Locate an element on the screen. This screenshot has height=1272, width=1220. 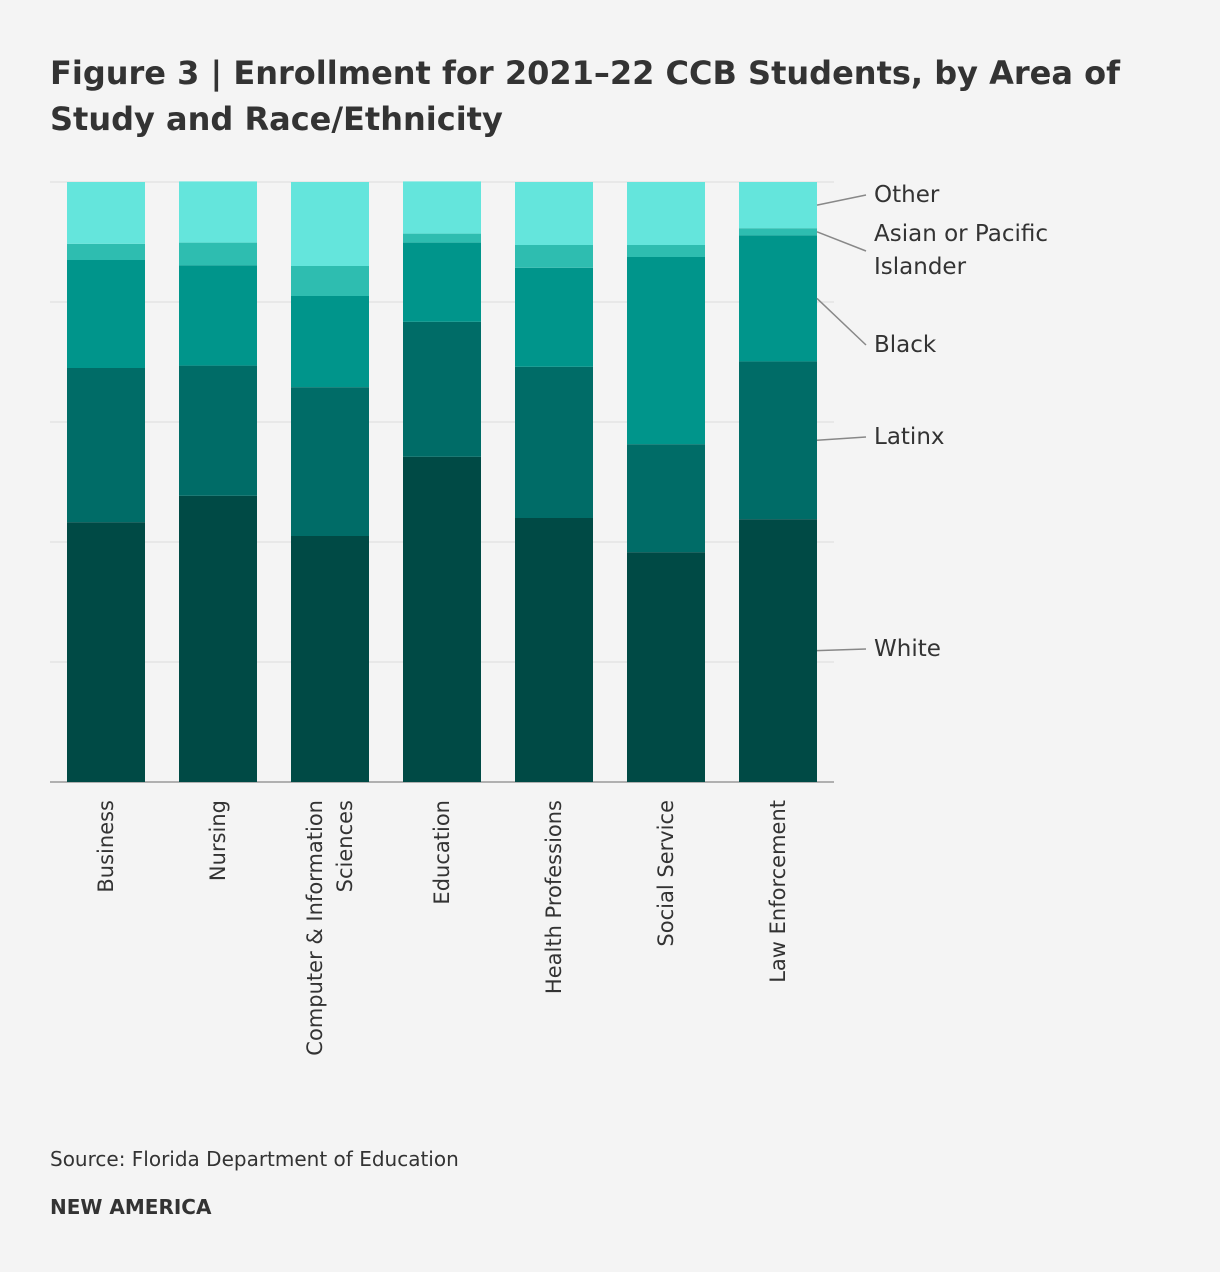
brand: NEW AMERICA is located at coordinates (131, 1207).